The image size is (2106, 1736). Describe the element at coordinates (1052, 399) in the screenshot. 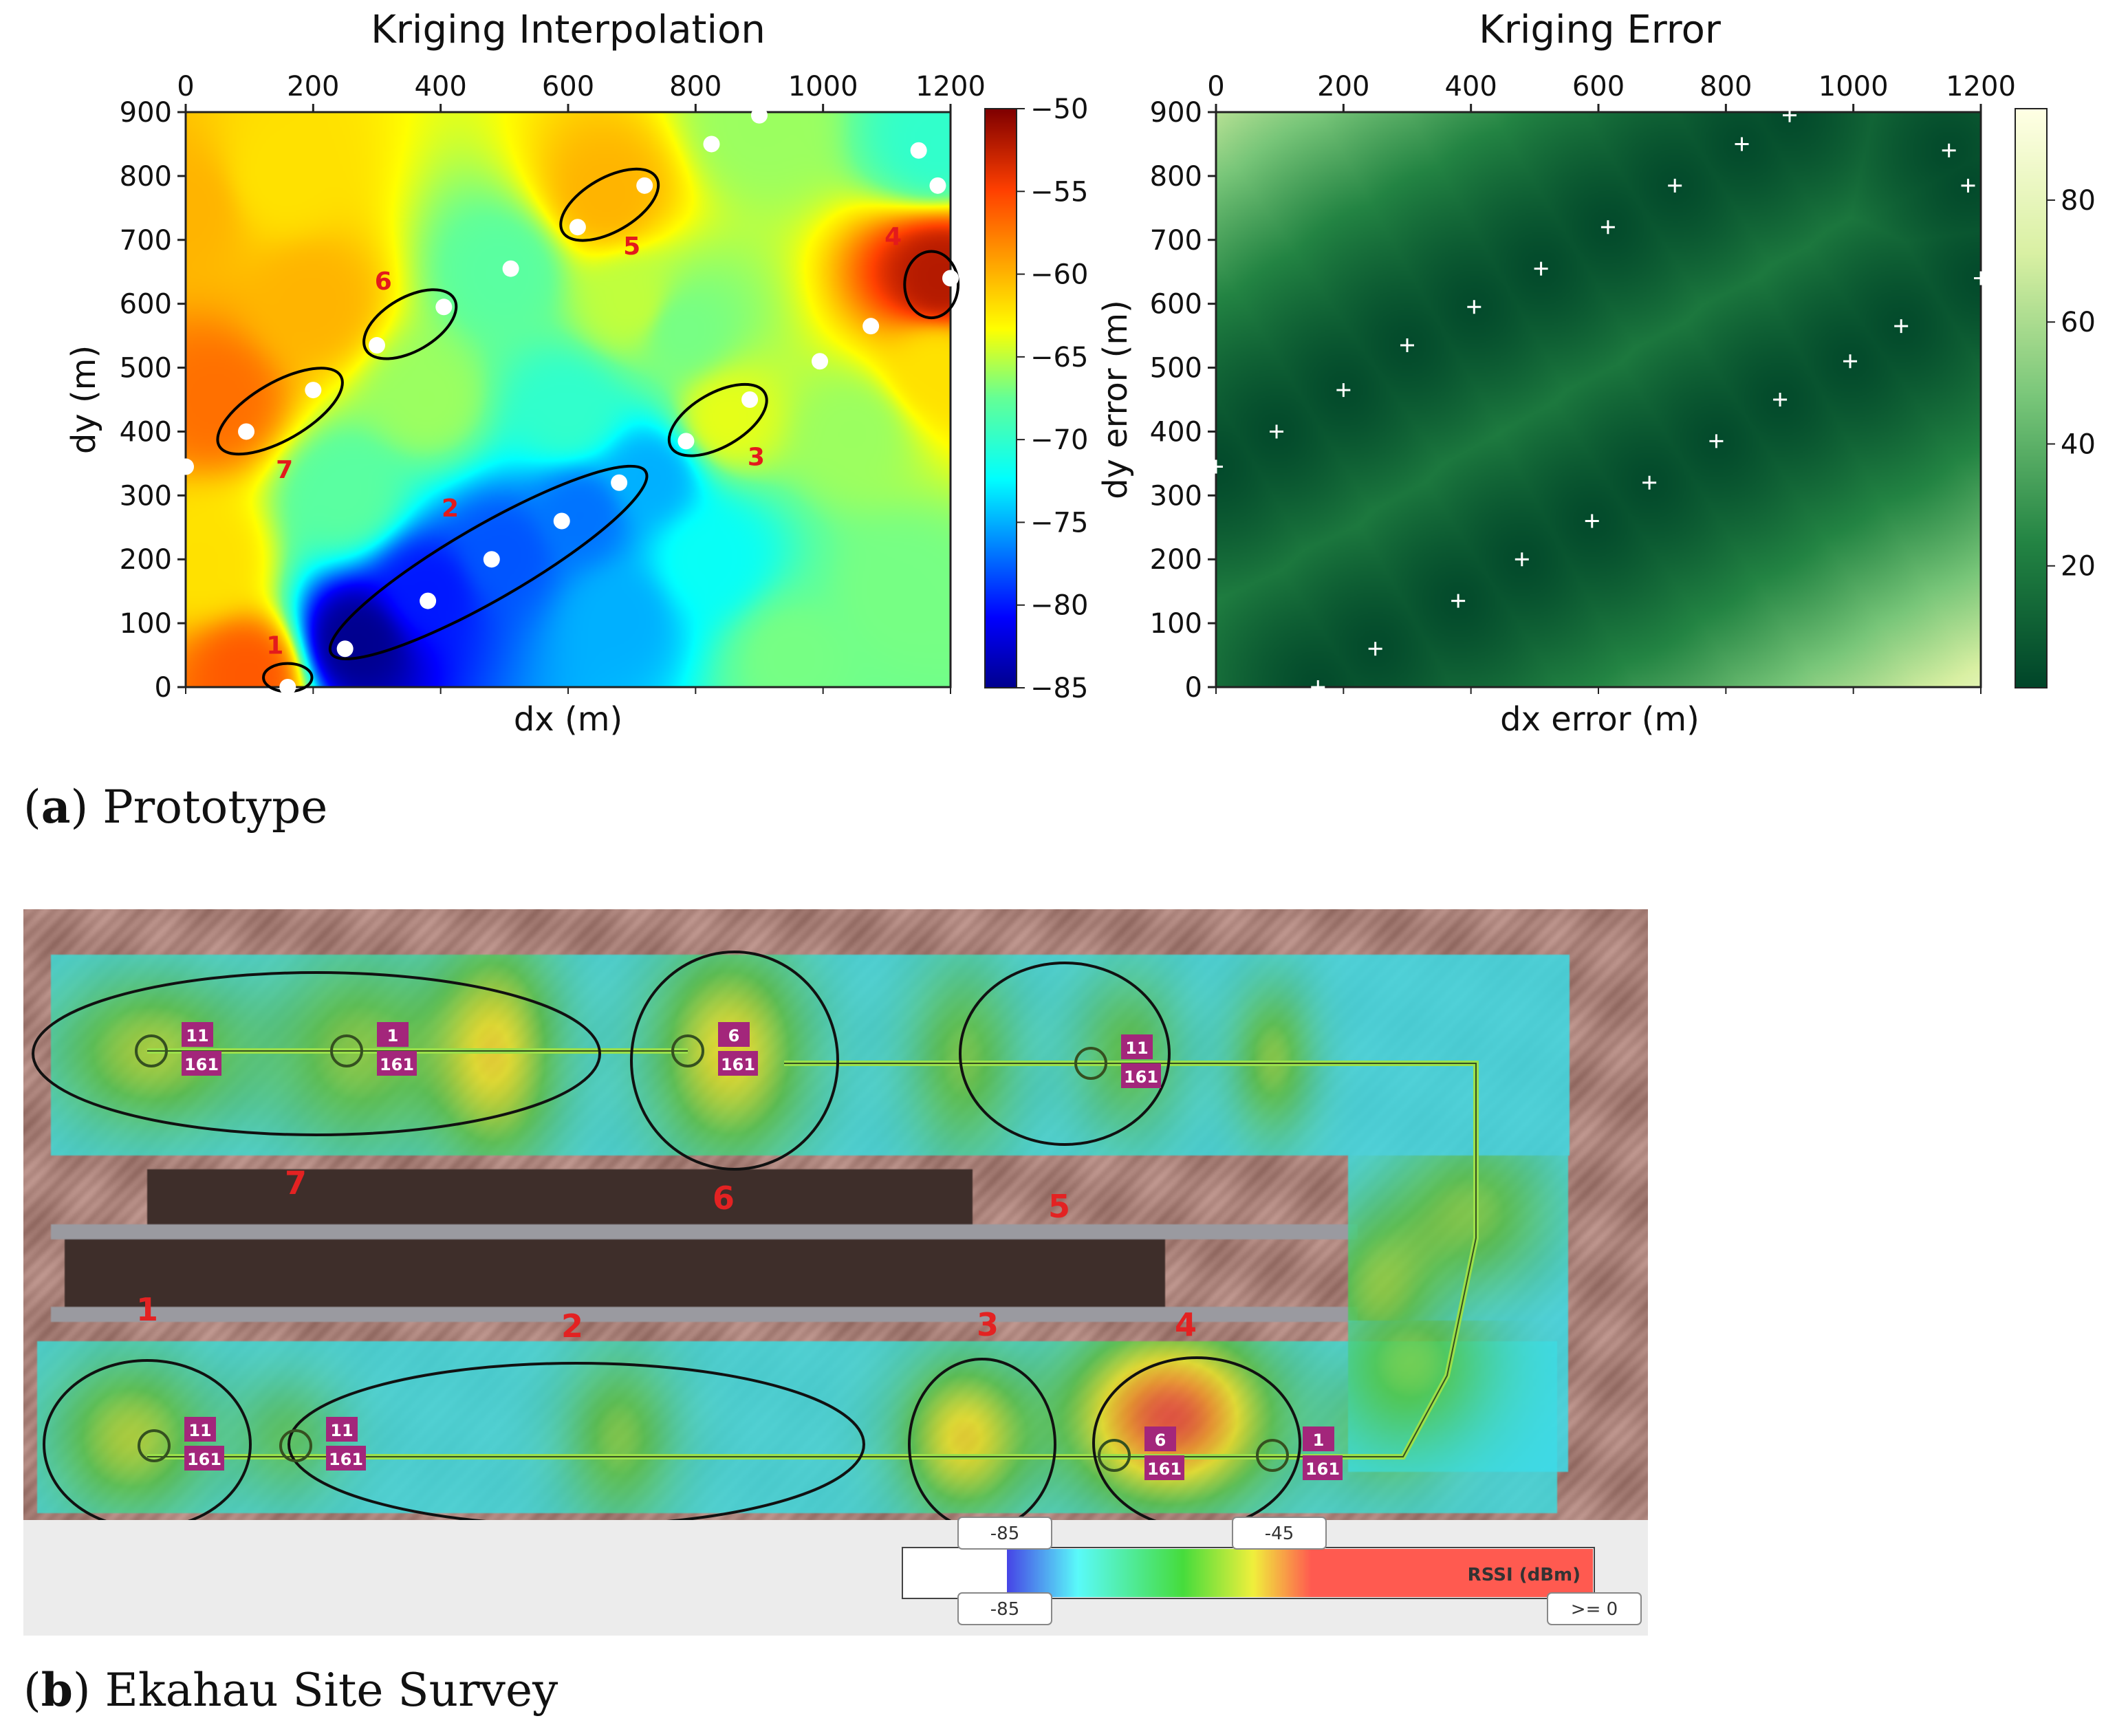

I see `colorbar-ticks: −85 −80 −75 −70 −65 −60 −55 −50` at that location.